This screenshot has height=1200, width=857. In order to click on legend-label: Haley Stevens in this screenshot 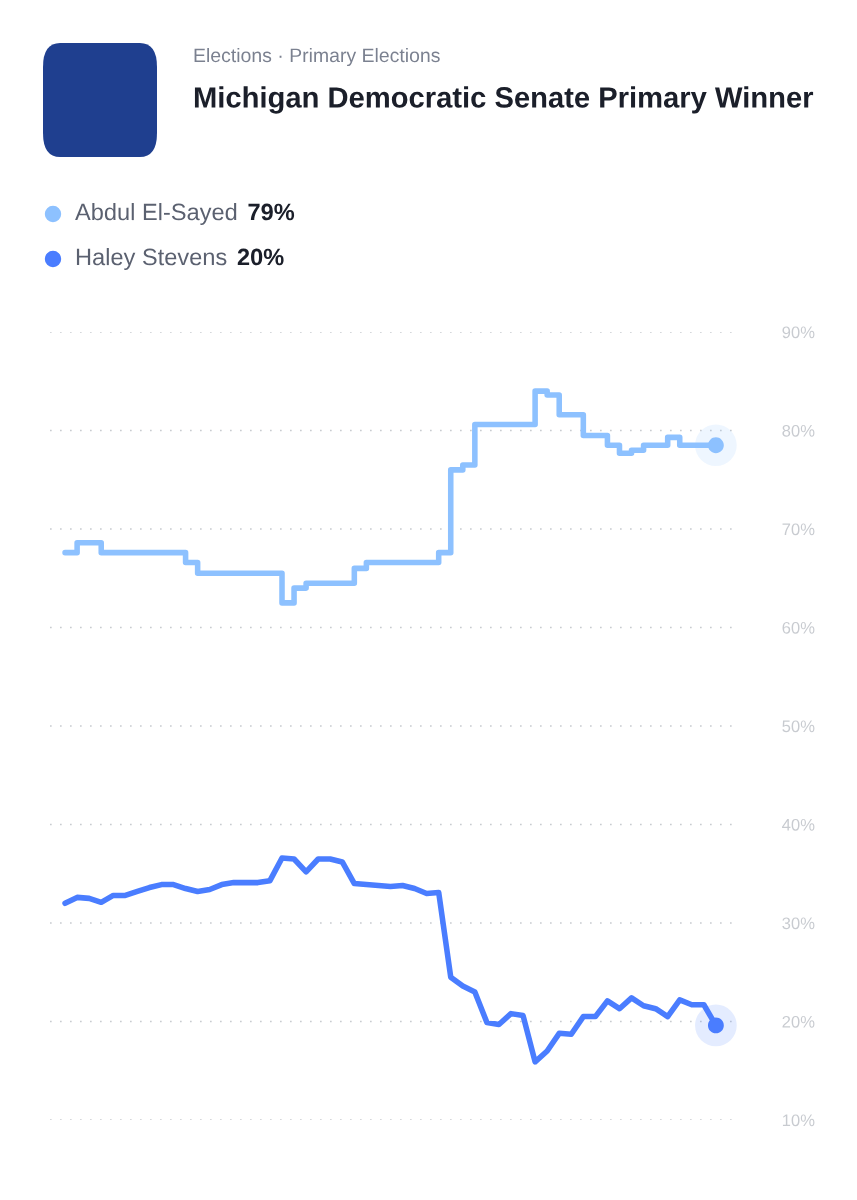, I will do `click(151, 259)`.